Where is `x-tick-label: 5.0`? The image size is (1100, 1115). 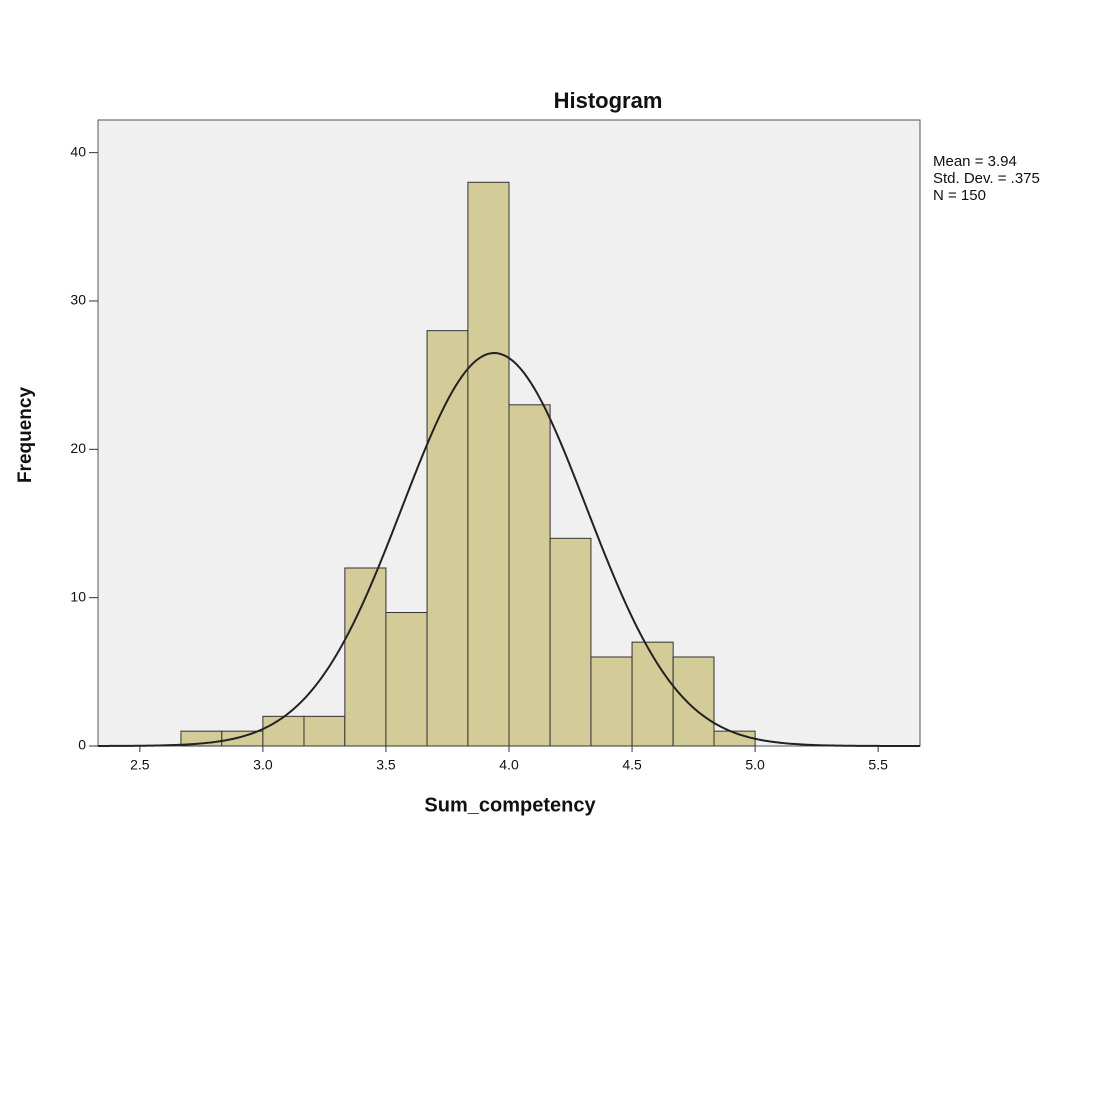
x-tick-label: 5.0 is located at coordinates (755, 765).